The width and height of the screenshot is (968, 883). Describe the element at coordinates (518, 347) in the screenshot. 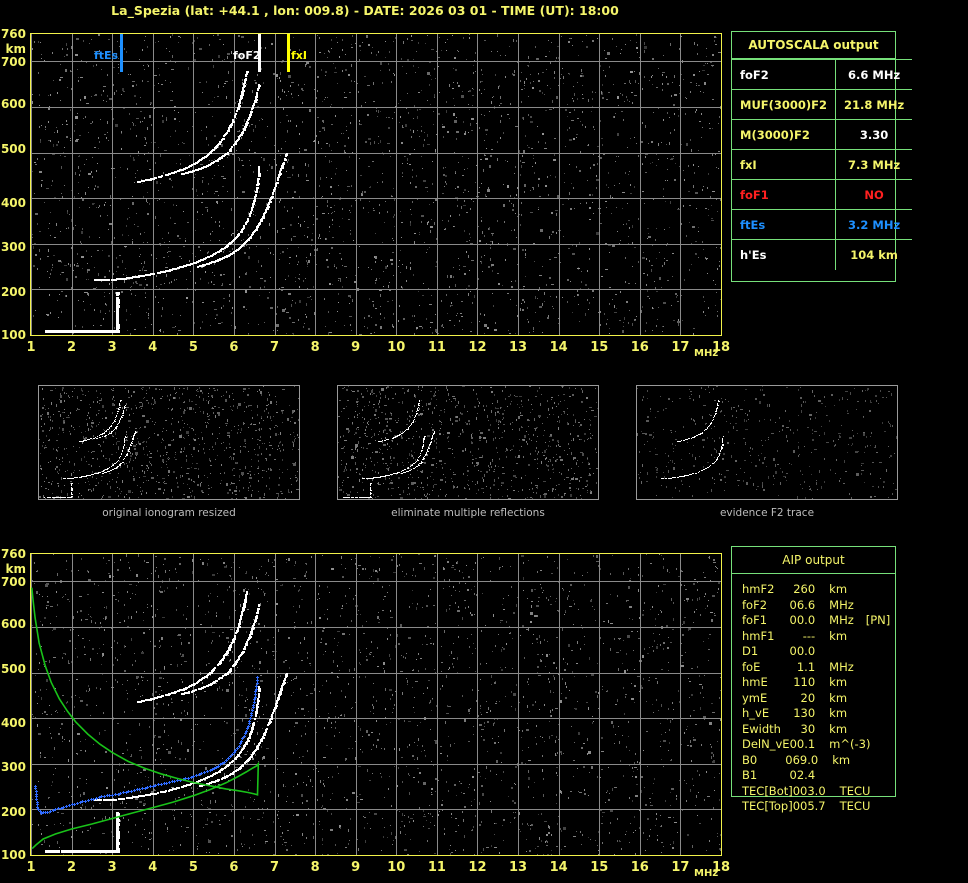

I see `xtick-13: 13` at that location.